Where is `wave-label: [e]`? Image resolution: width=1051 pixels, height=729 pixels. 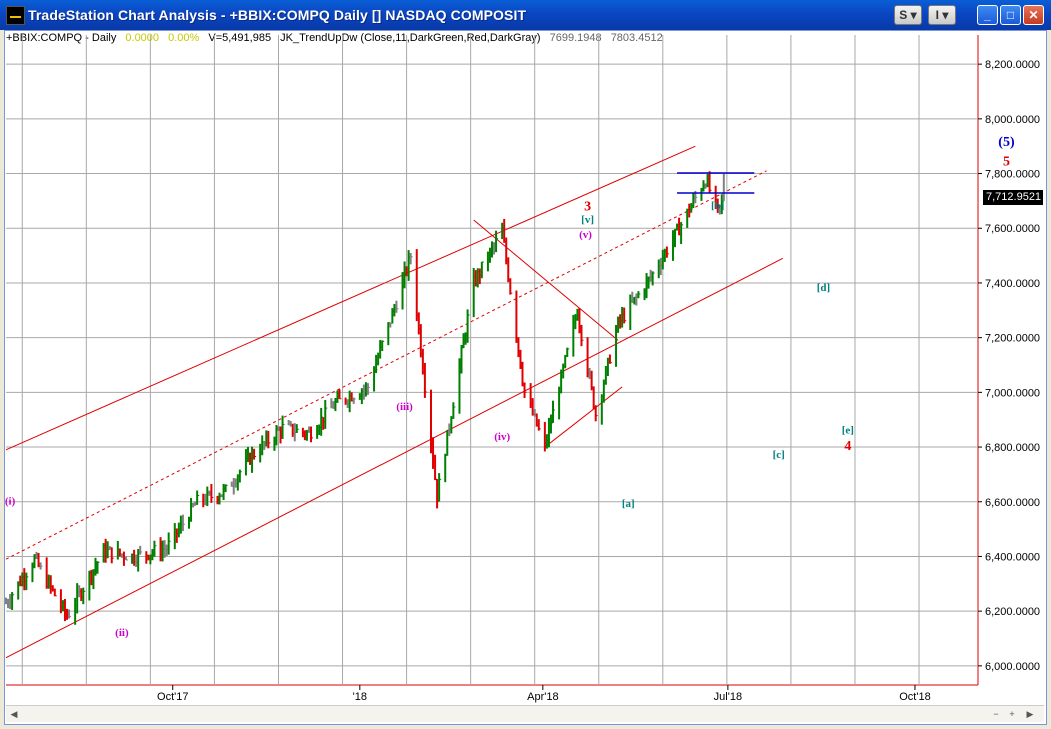
wave-label: [e] is located at coordinates (848, 430).